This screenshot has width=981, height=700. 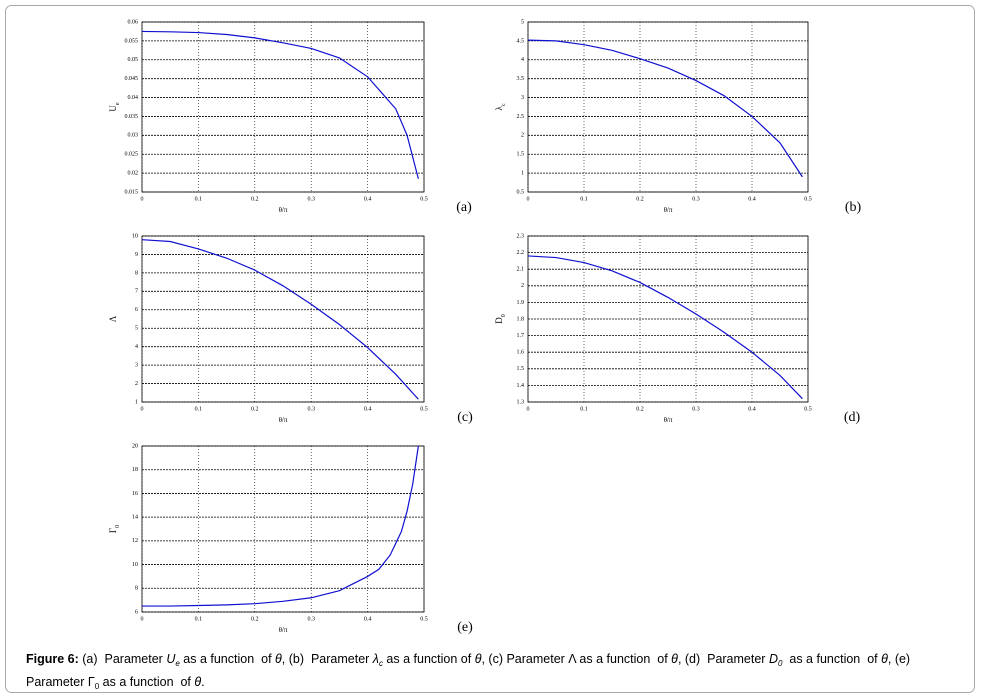 I want to click on y-tick-label: 0.02, so click(x=133, y=173).